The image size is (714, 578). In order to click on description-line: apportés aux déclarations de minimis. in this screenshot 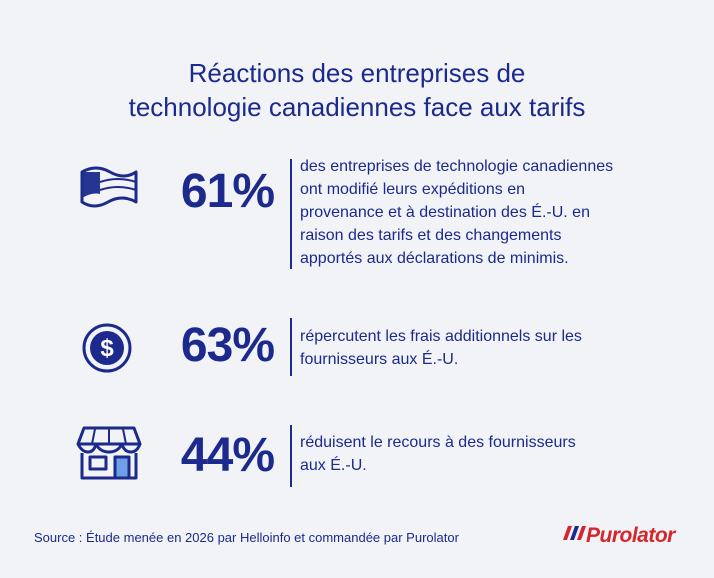, I will do `click(434, 258)`.